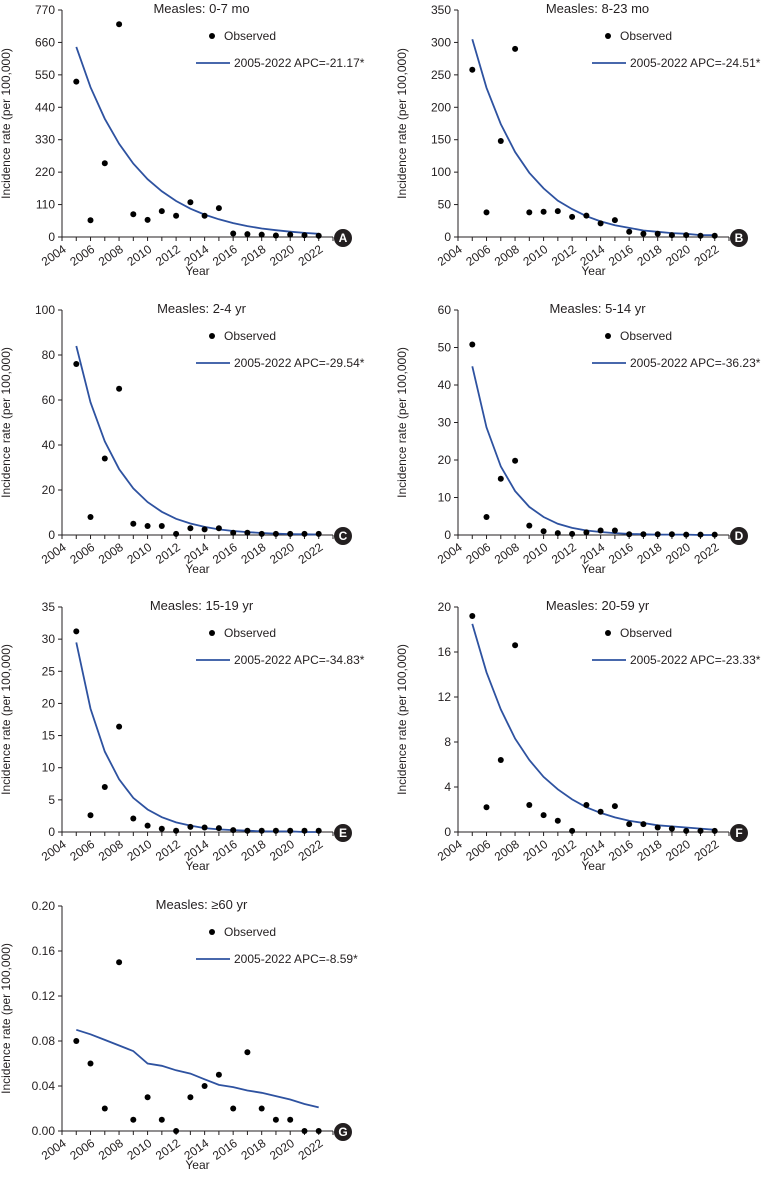 The width and height of the screenshot is (782, 1179). Describe the element at coordinates (44, 1086) in the screenshot. I see `y-tick-label: 0.04` at that location.